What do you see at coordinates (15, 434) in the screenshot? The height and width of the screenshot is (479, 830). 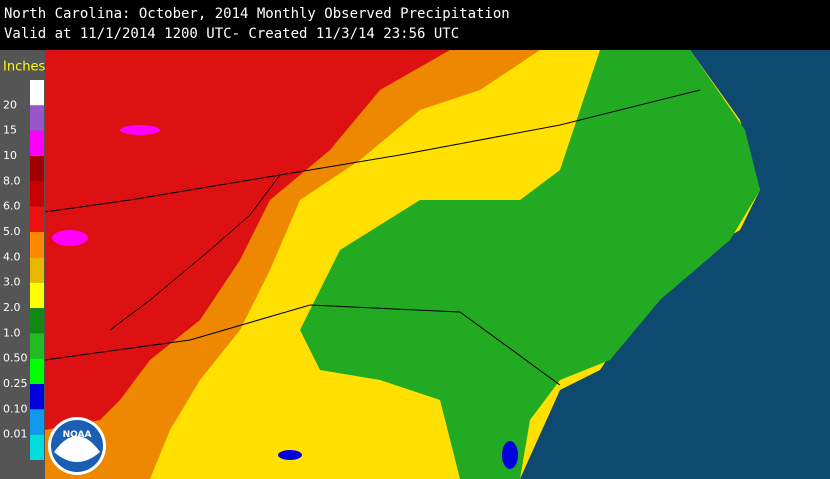 I see `legend-label: 0.01` at bounding box center [15, 434].